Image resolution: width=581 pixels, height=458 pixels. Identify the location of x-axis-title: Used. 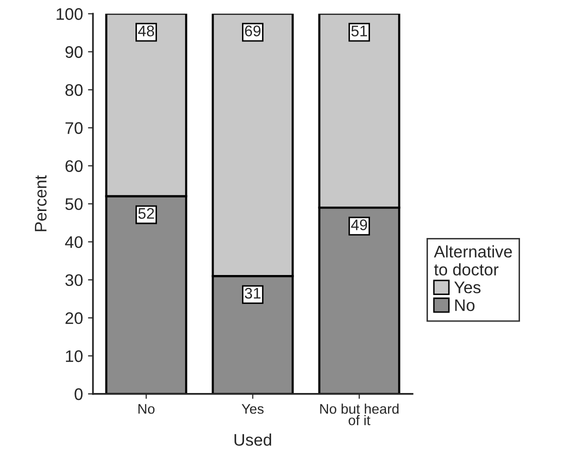
(253, 440).